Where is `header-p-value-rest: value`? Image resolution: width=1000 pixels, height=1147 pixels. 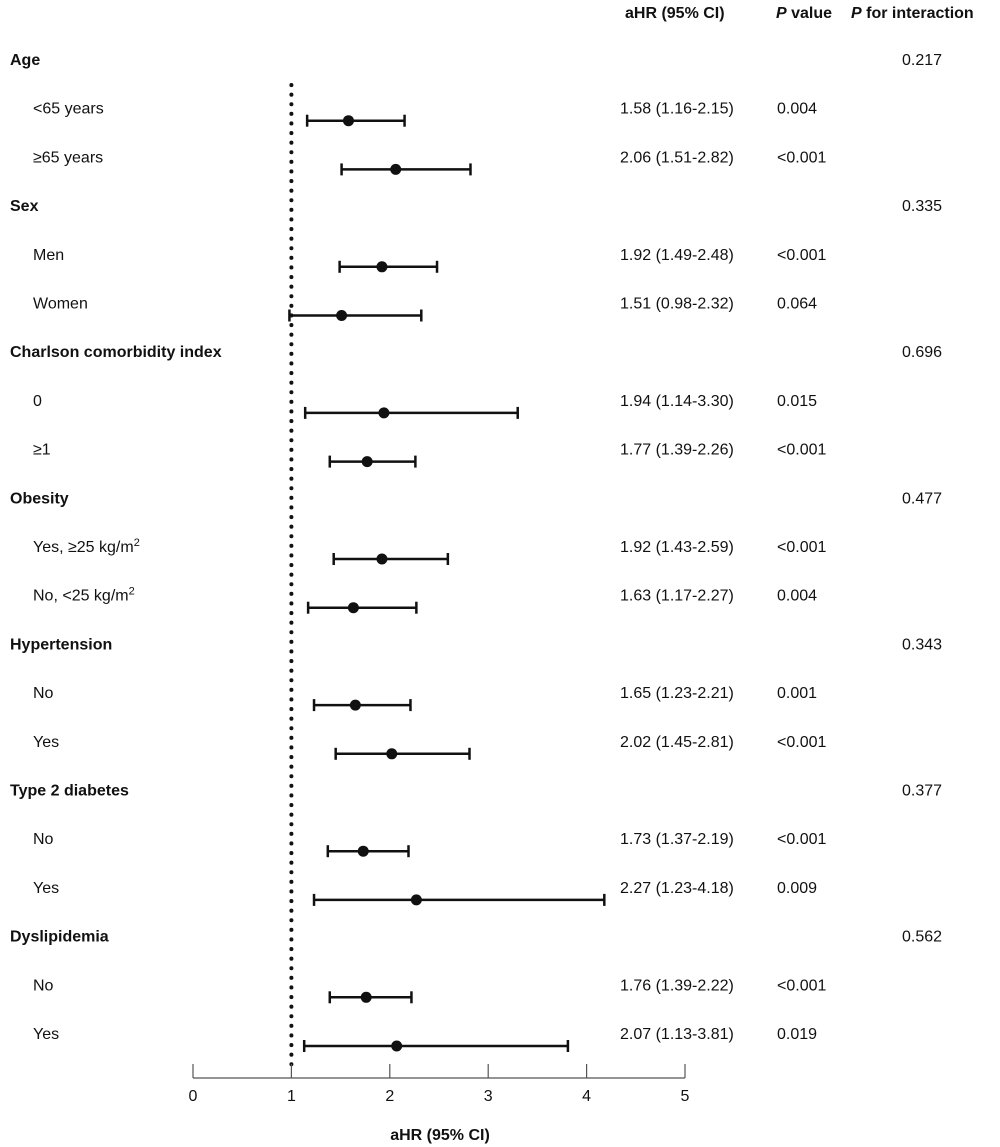 header-p-value-rest: value is located at coordinates (809, 13).